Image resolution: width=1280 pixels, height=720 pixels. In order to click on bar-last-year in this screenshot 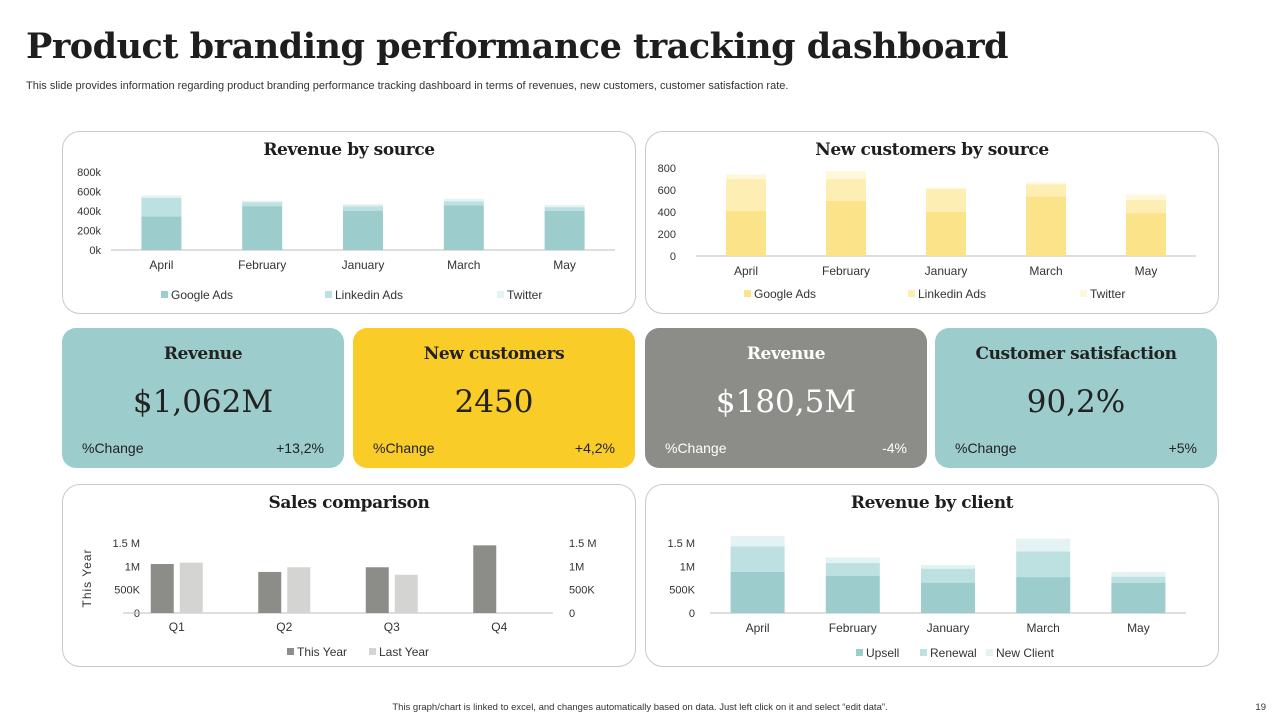, I will do `click(191, 587)`.